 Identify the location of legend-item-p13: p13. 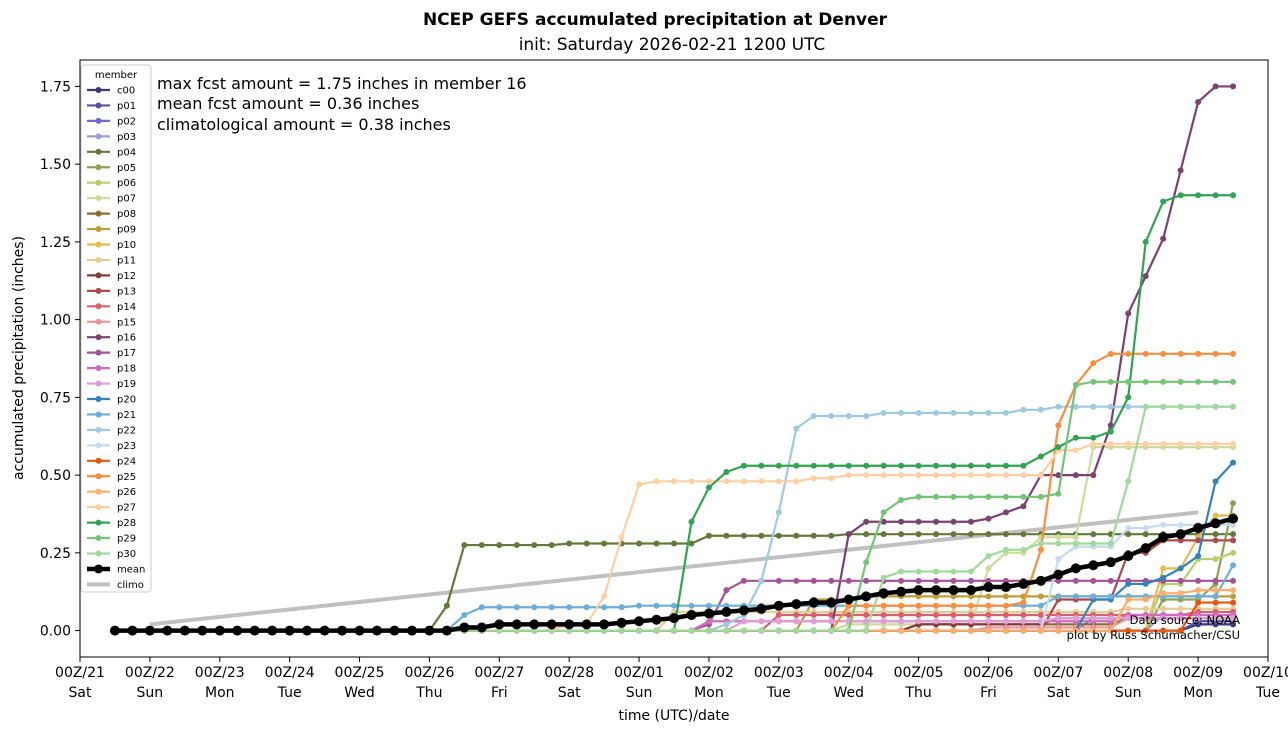
(111, 291).